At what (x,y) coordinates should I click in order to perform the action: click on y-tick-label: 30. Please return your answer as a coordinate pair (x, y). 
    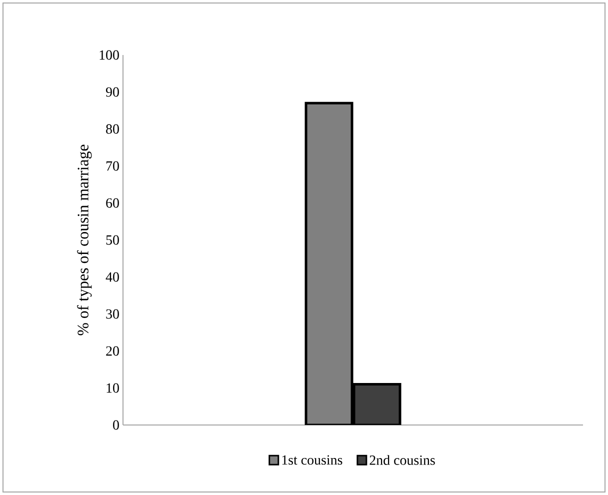
    Looking at the image, I should click on (112, 314).